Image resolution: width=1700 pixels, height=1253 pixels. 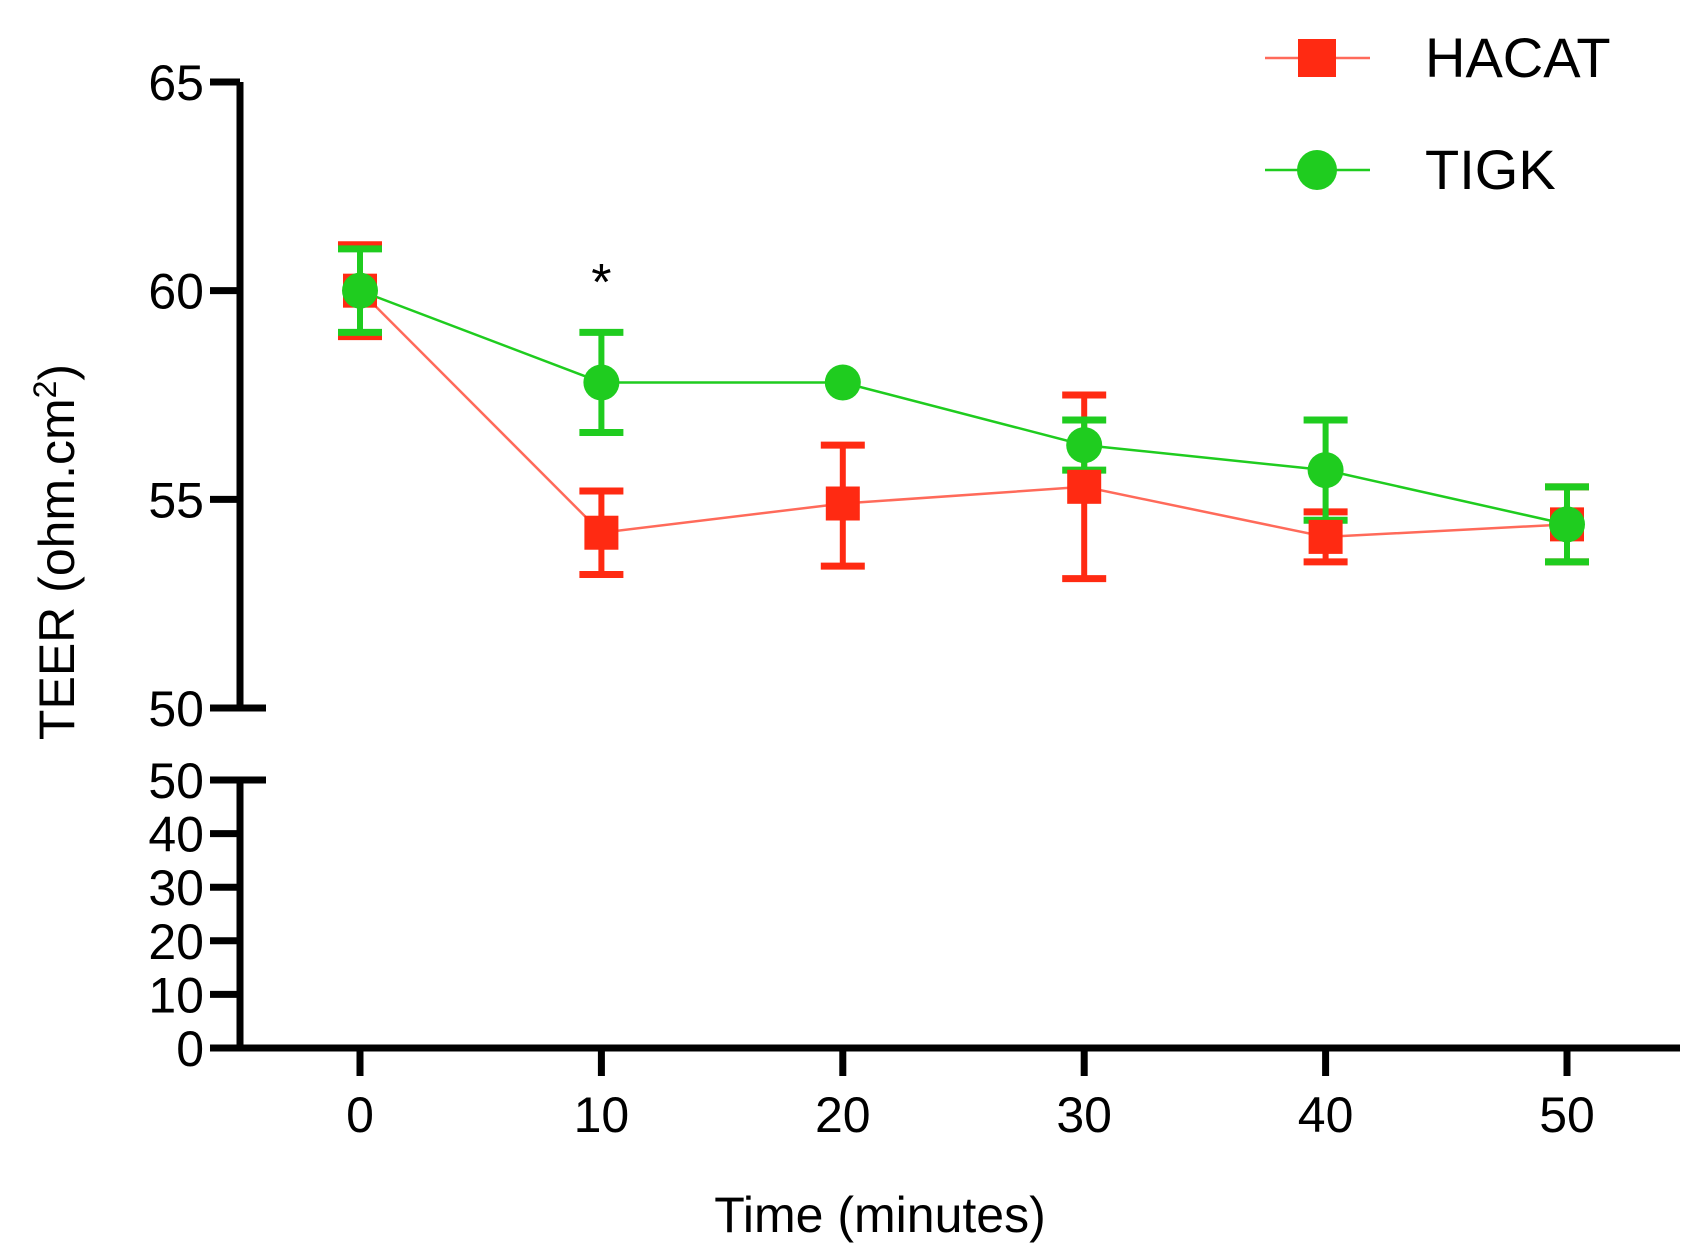 I want to click on y-axis-label-close: ), so click(x=57, y=372).